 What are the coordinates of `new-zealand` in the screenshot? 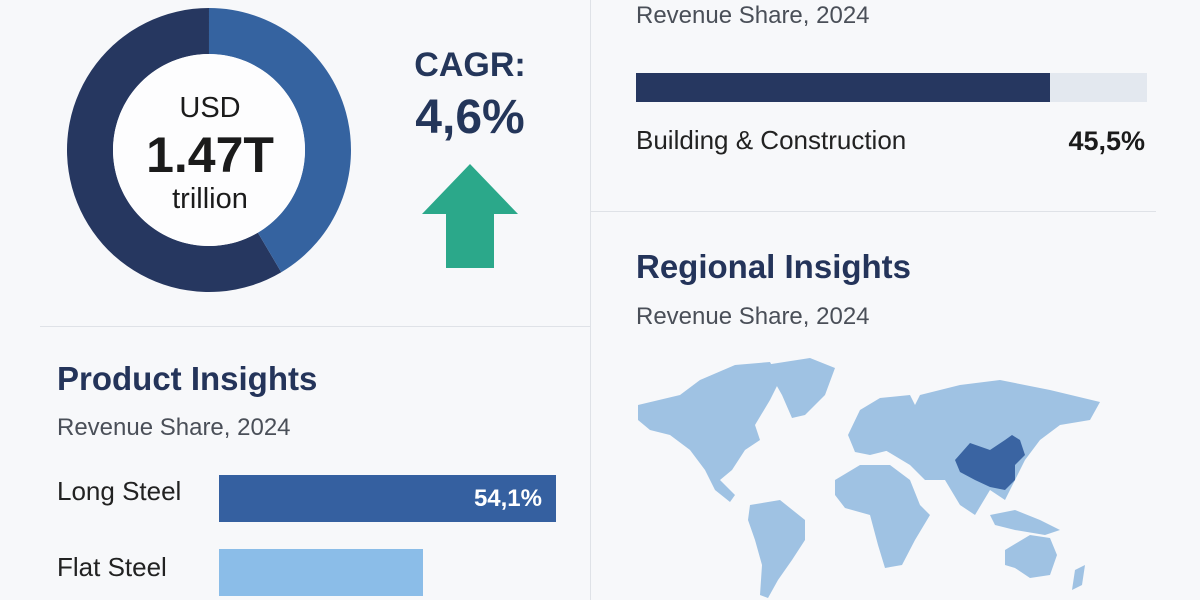 It's located at (1078, 577).